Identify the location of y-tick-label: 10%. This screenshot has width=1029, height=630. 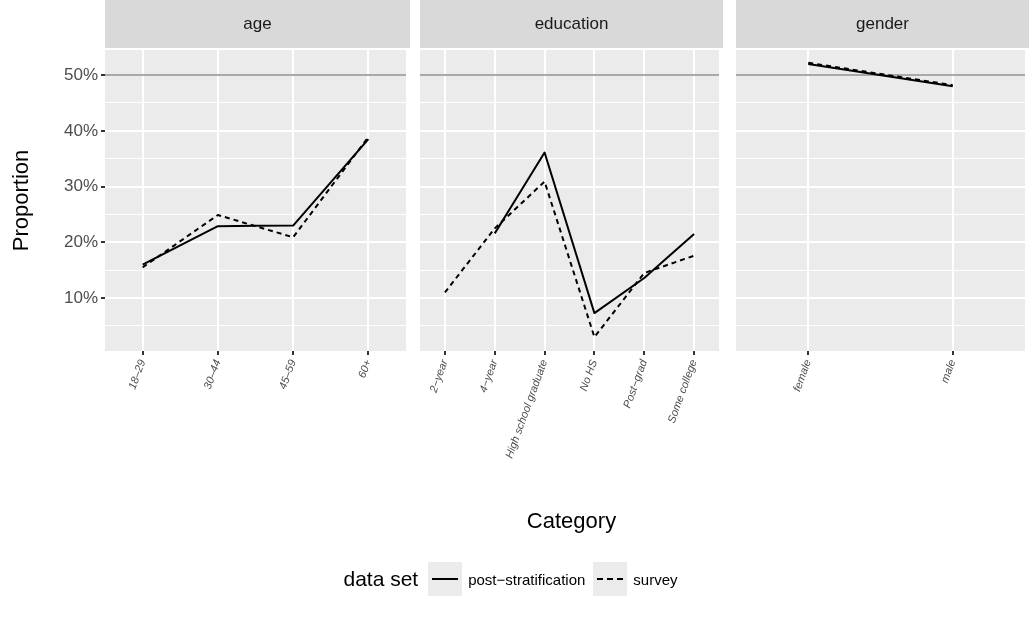
(80, 297).